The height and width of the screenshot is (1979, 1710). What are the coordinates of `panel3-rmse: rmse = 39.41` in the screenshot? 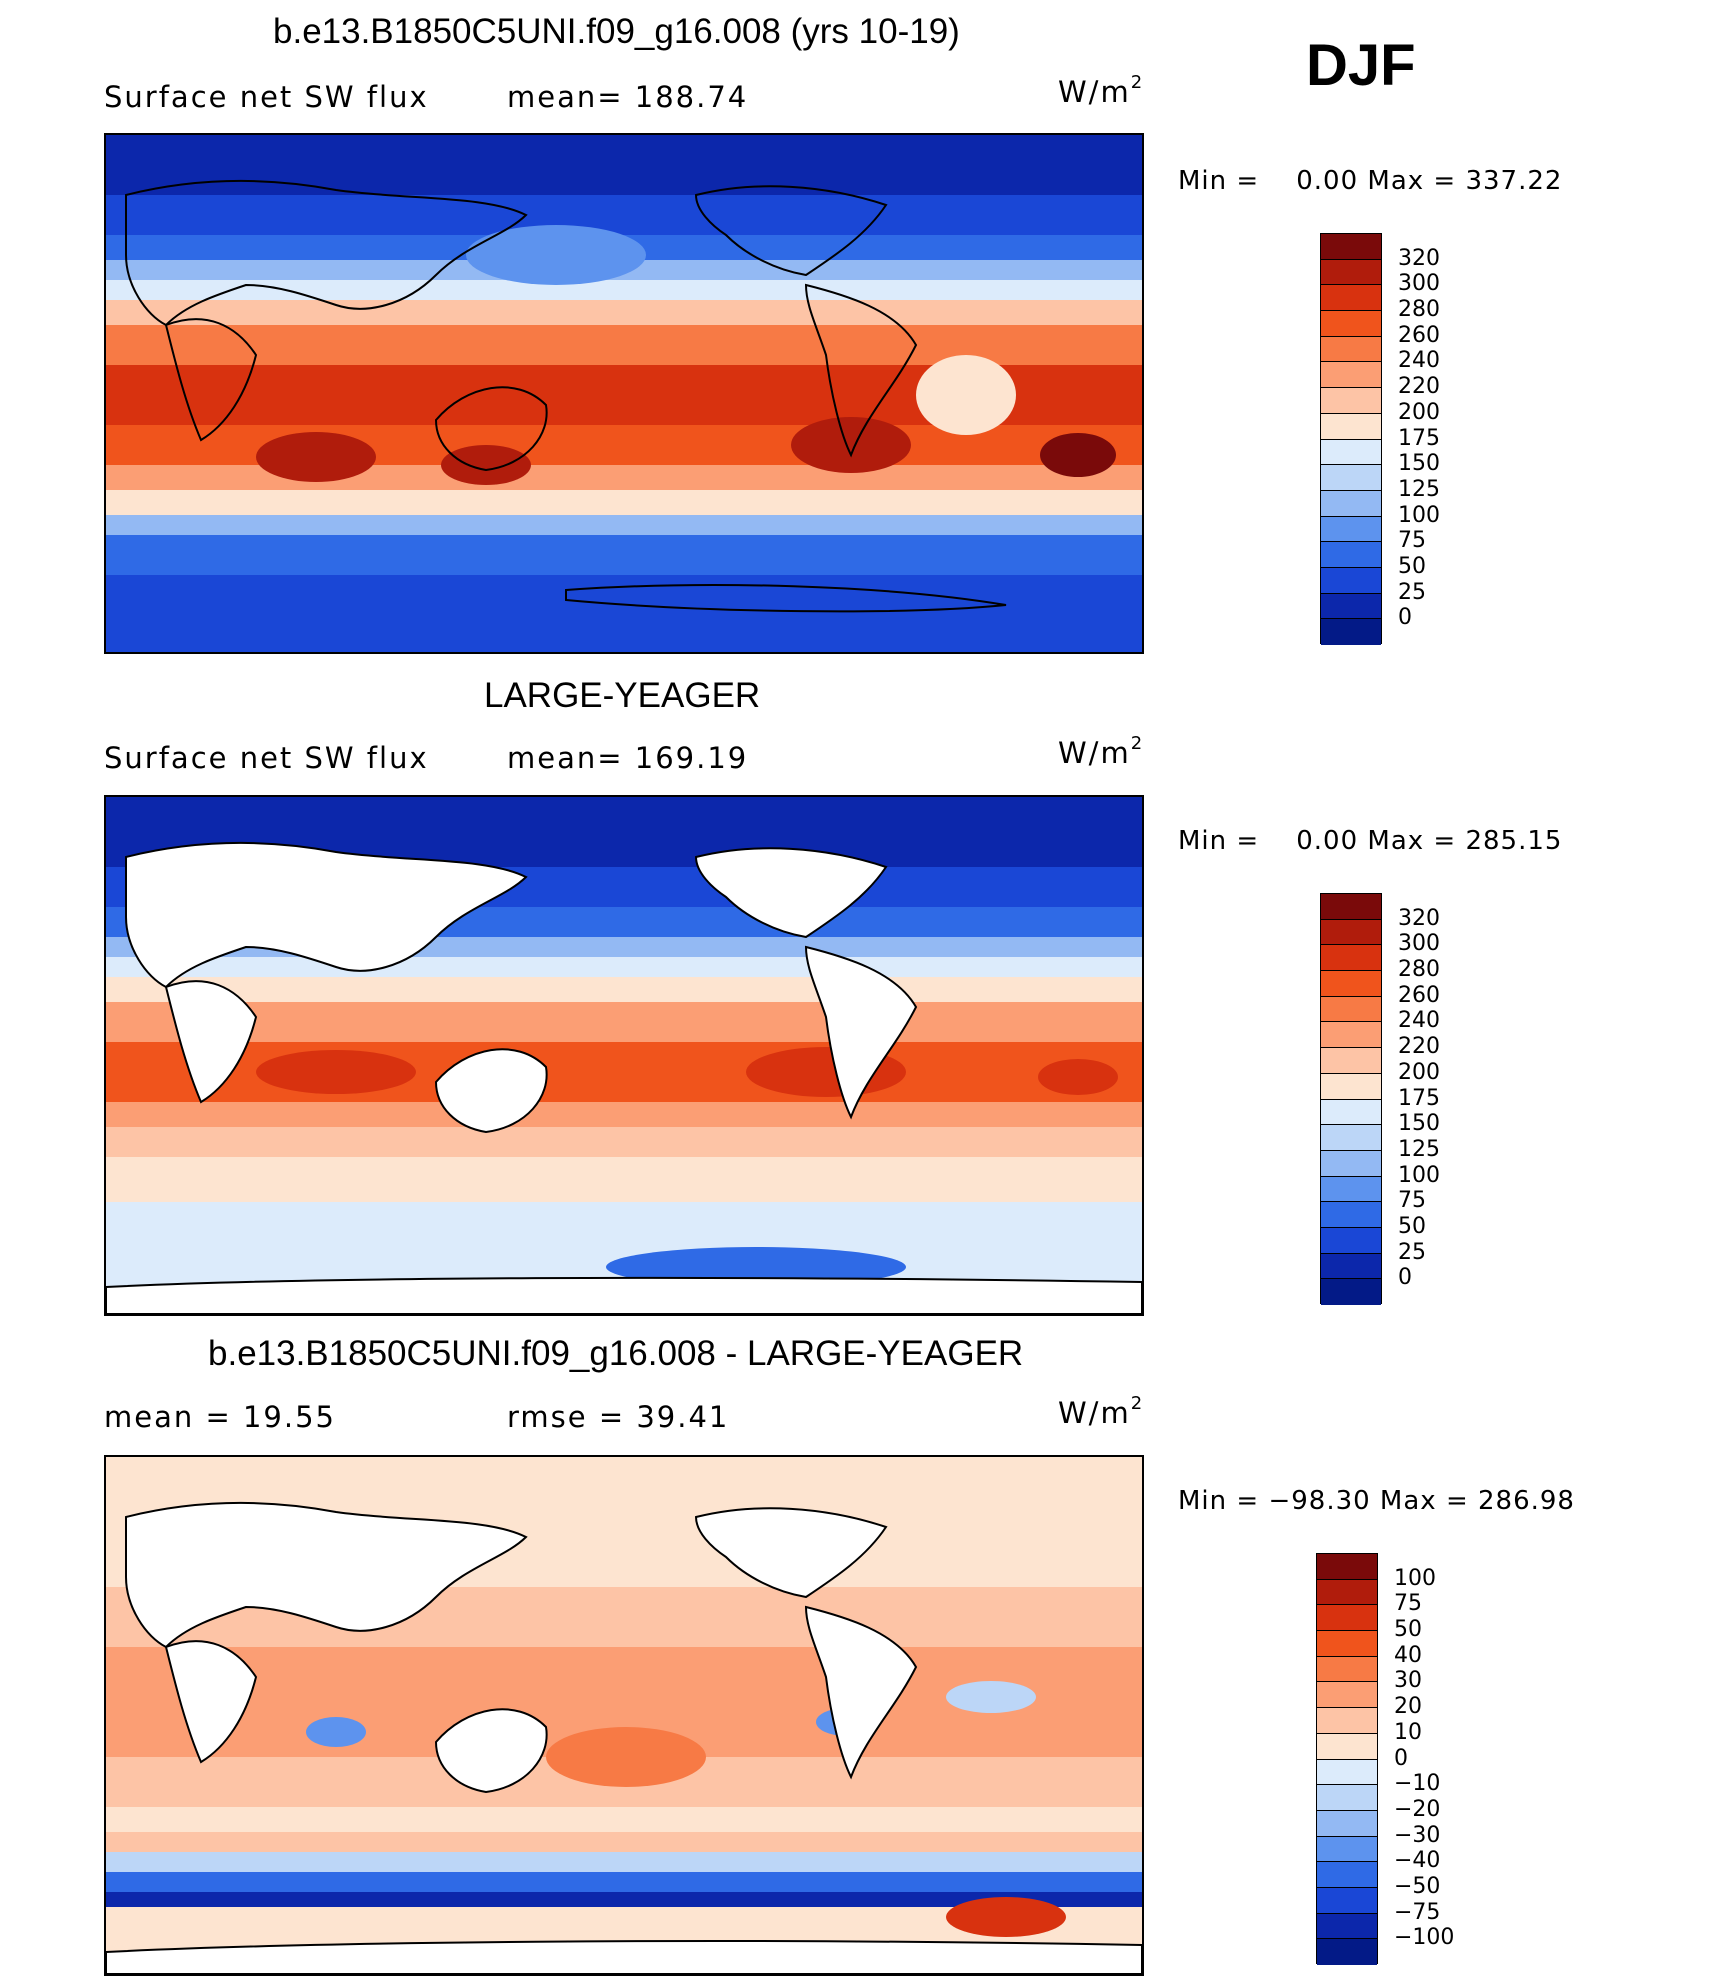 It's located at (618, 1417).